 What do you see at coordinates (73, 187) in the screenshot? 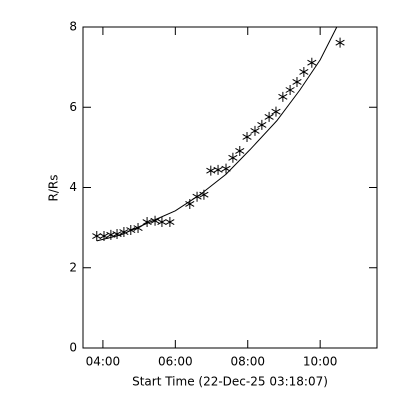
I see `y-tick-label: 4` at bounding box center [73, 187].